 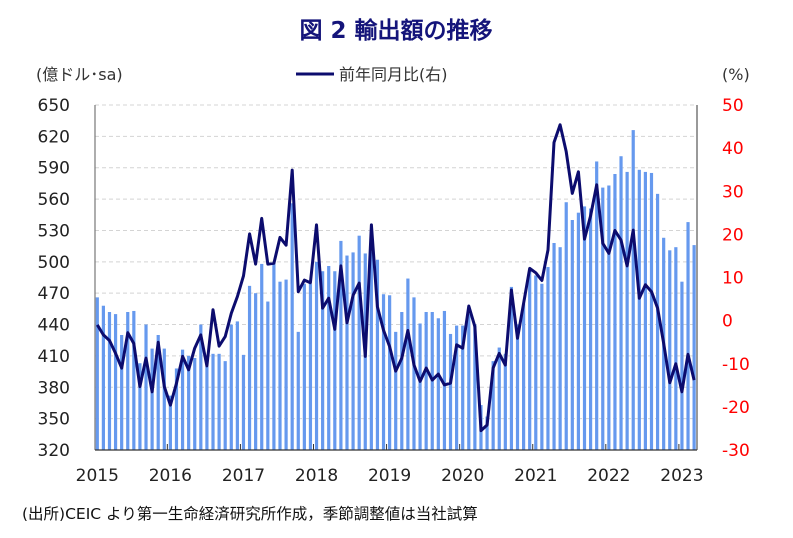 What do you see at coordinates (316, 476) in the screenshot?
I see `x-tick-label: 2018` at bounding box center [316, 476].